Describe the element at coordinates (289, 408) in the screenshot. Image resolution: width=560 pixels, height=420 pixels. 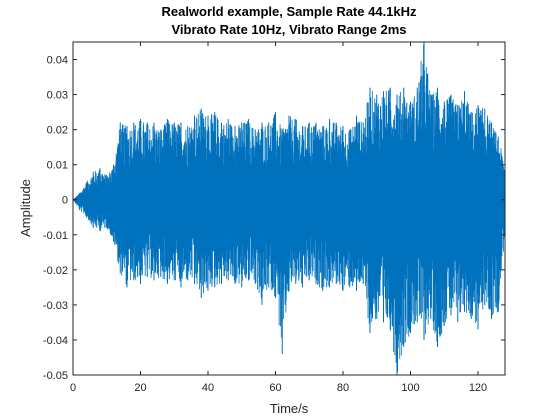
I see `x-axis-label: Time/s` at that location.